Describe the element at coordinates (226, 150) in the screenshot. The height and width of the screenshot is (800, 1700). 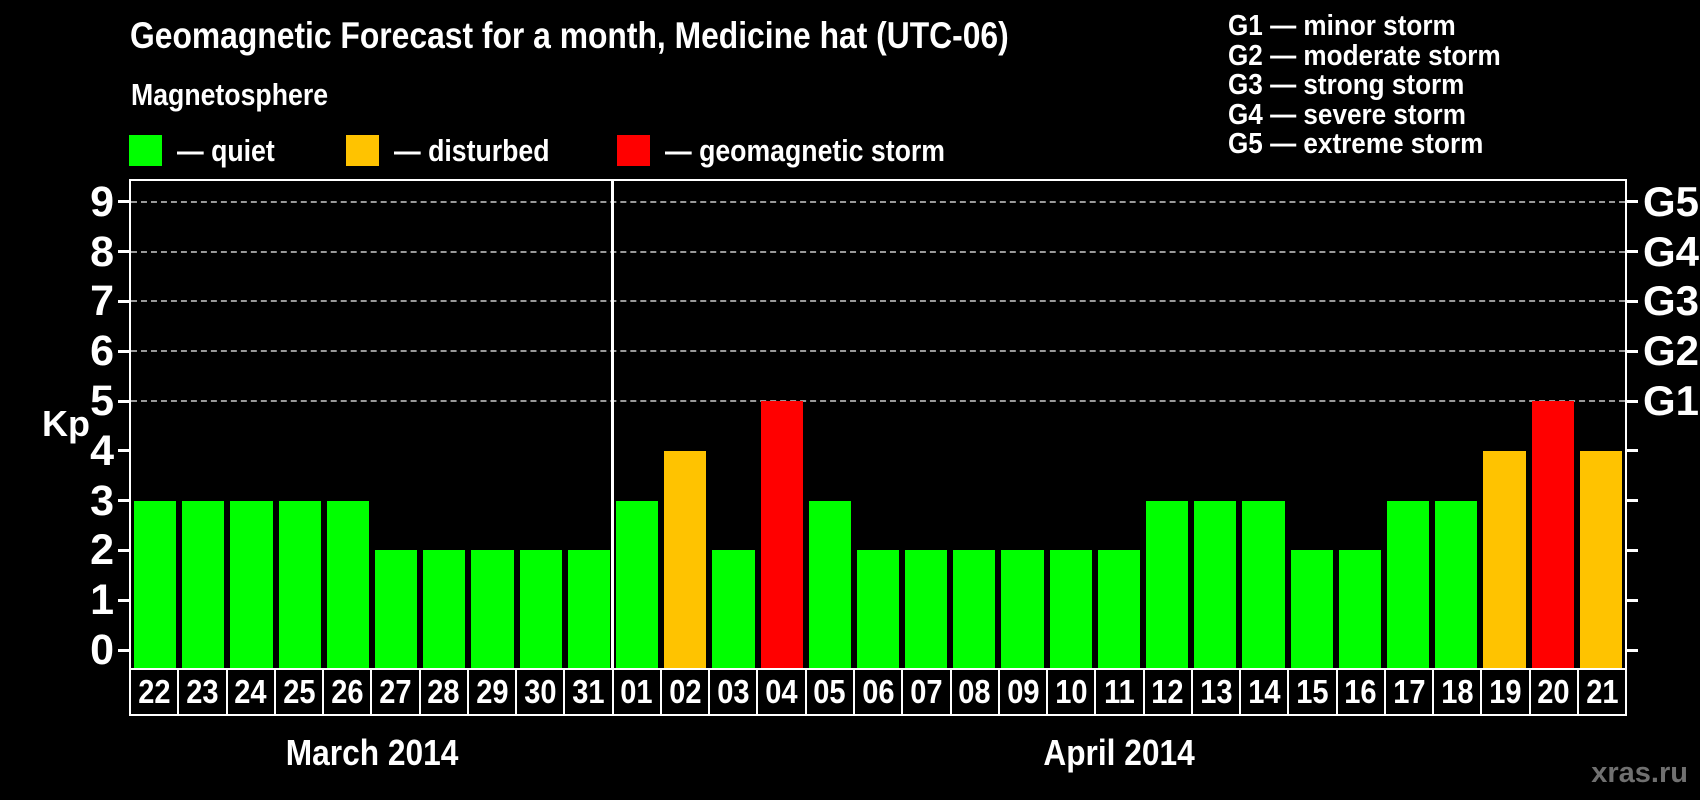
I see `legend-item-text: — quiet` at that location.